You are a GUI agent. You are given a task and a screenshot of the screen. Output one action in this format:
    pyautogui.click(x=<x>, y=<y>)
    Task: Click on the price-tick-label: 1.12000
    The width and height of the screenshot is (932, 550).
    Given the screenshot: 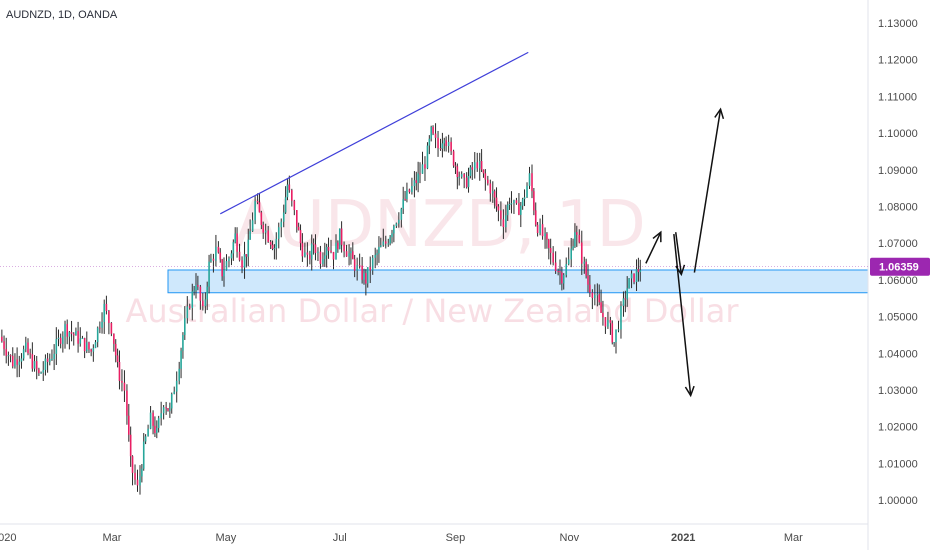 What is the action you would take?
    pyautogui.click(x=898, y=61)
    